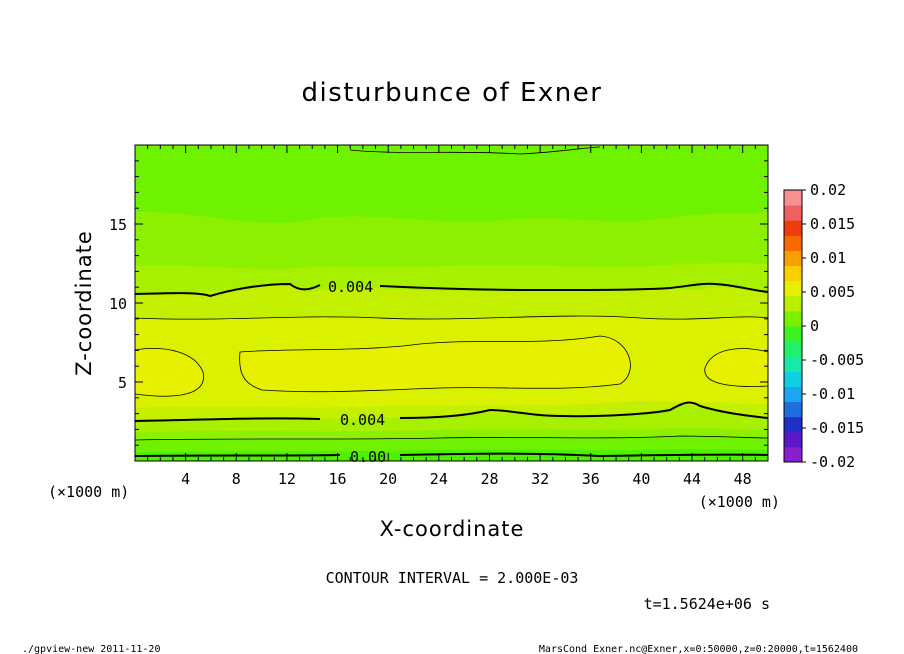 This screenshot has width=904, height=654. I want to click on colorbar-tick-label: 0.02, so click(828, 190).